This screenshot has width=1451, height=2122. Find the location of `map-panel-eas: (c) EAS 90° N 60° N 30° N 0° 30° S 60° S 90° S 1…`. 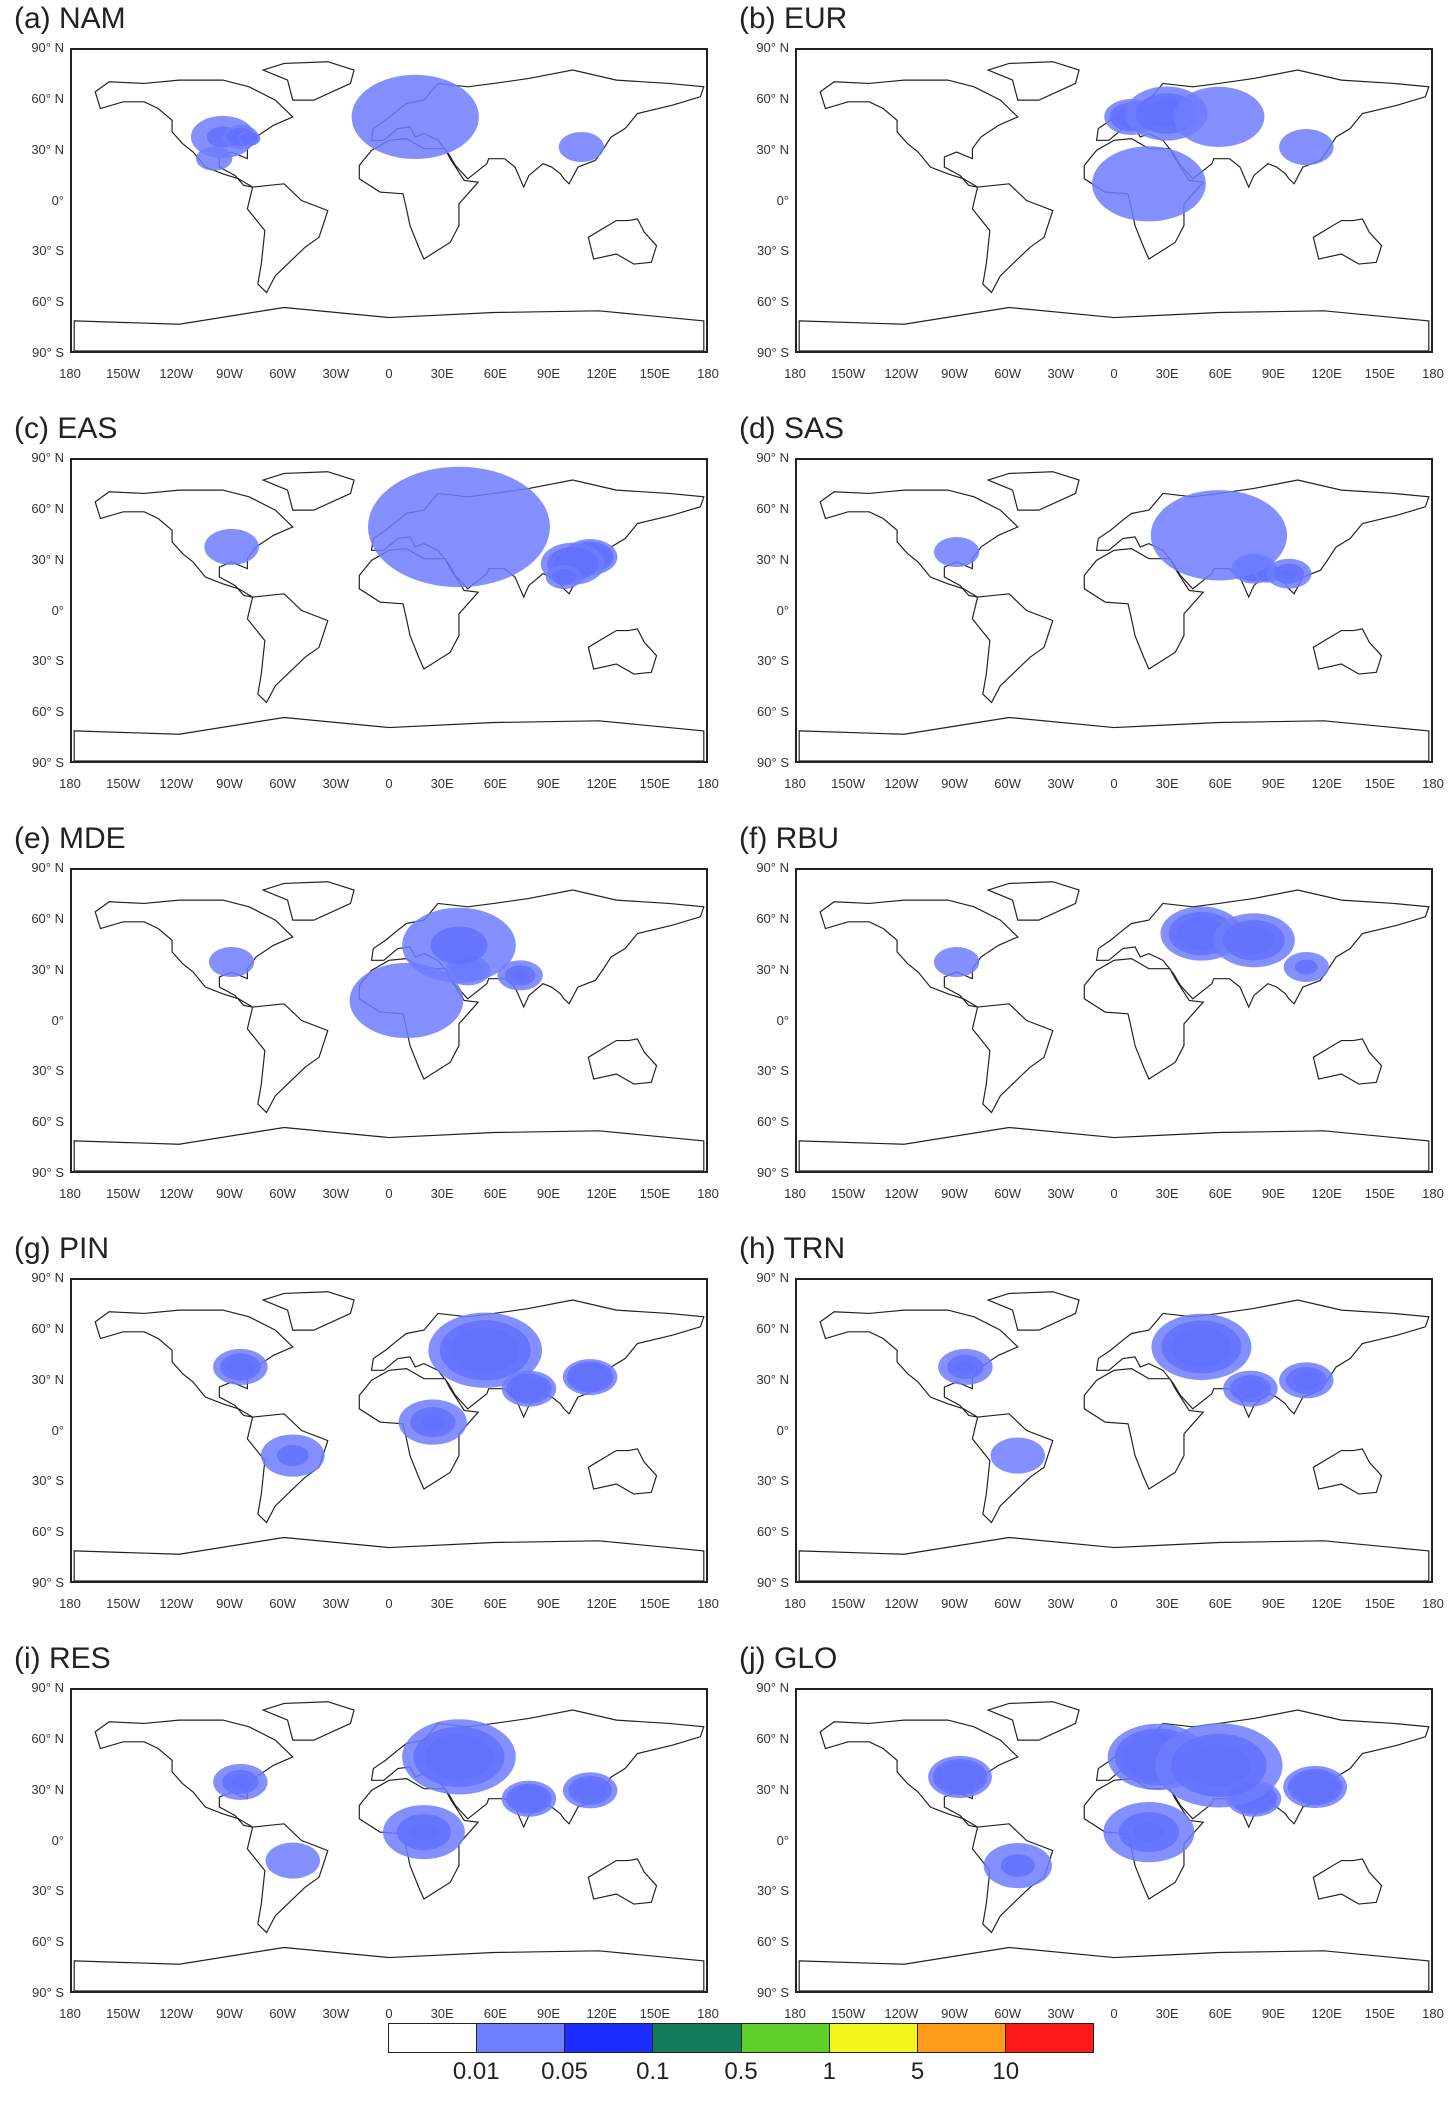

map-panel-eas: (c) EAS 90° N 60° N 30° N 0° 30° S 60° S 90° S 1… is located at coordinates (363, 612).